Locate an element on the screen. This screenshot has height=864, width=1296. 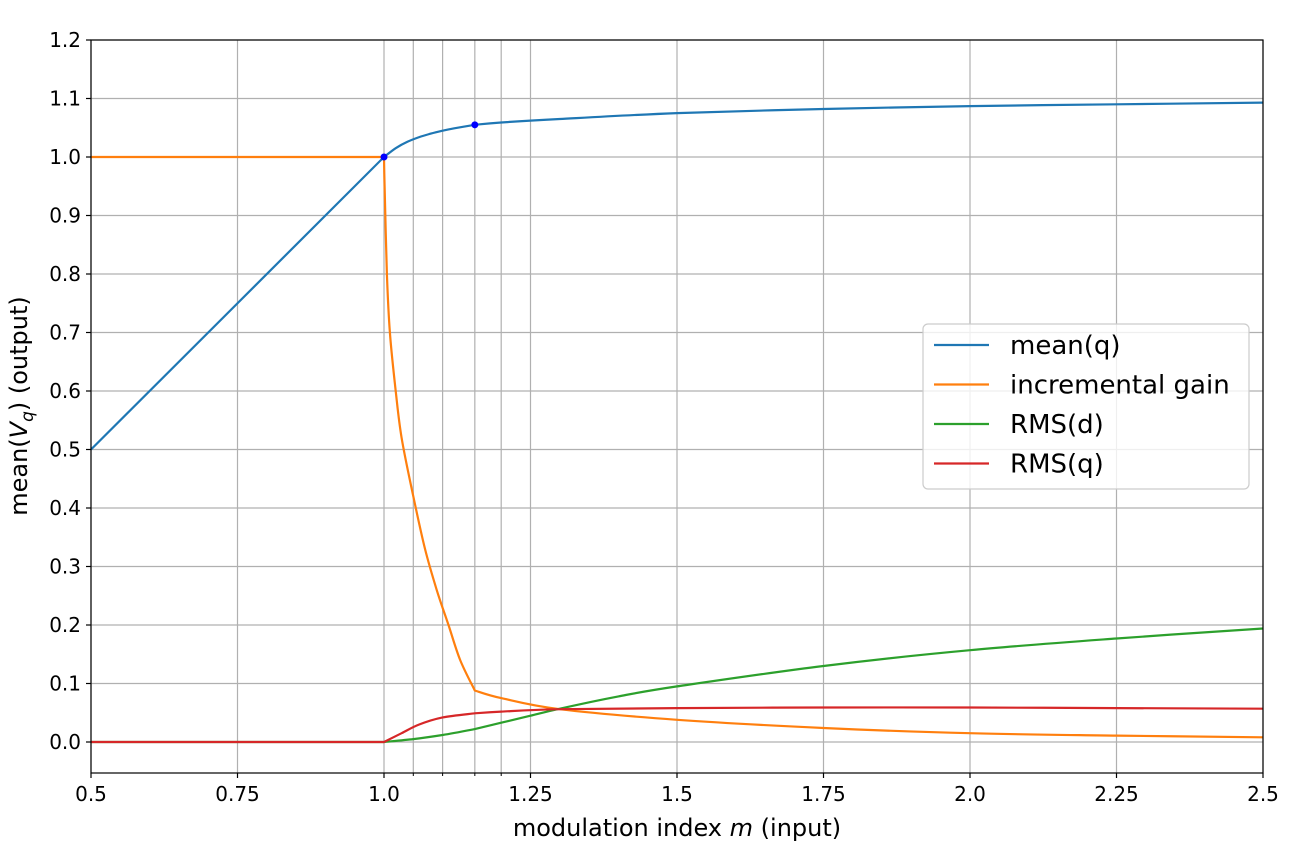
legend-label: incremental gain is located at coordinates (1120, 386).